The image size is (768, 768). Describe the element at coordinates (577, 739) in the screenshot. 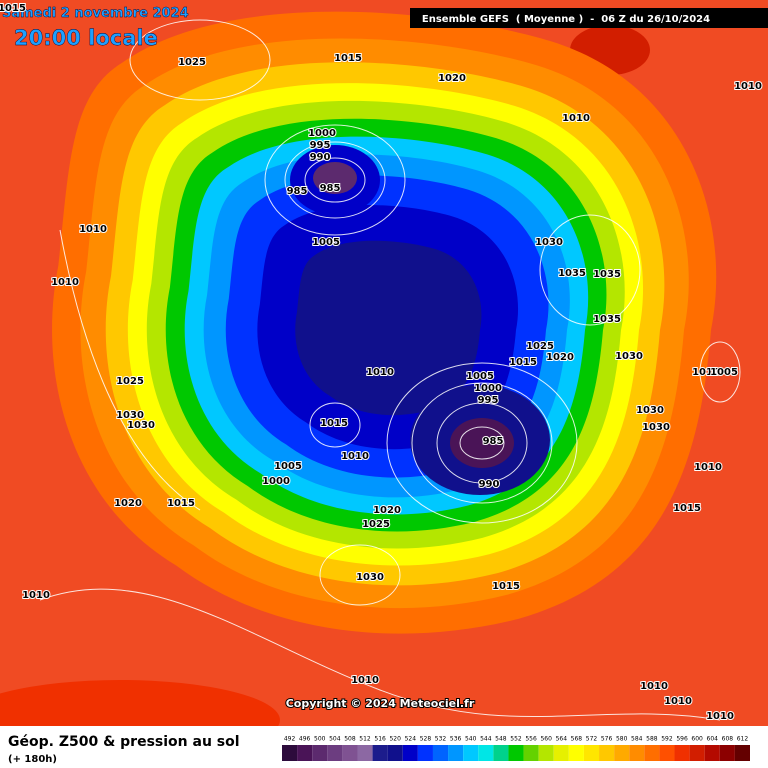

I see `colorbar-label: 568` at that location.